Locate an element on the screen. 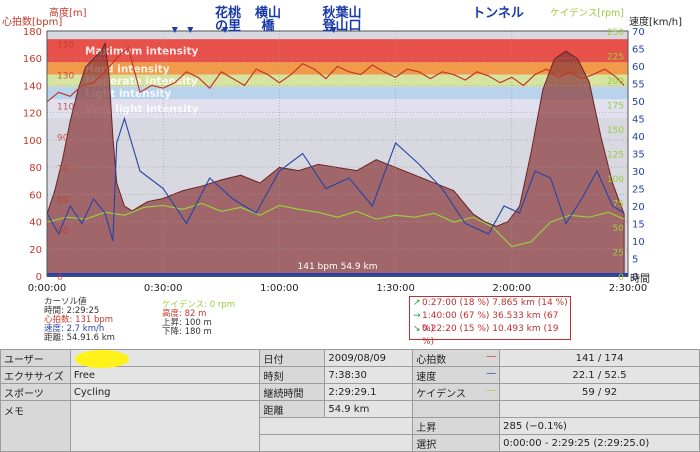 Image resolution: width=700 pixels, height=452 pixels. y-right-tick-label: 35 is located at coordinates (638, 155).